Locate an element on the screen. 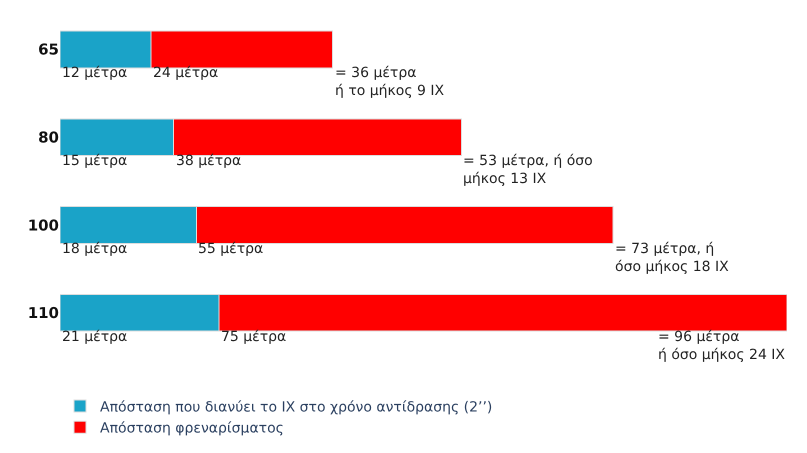  data-label: 75 μέτρα is located at coordinates (253, 337).